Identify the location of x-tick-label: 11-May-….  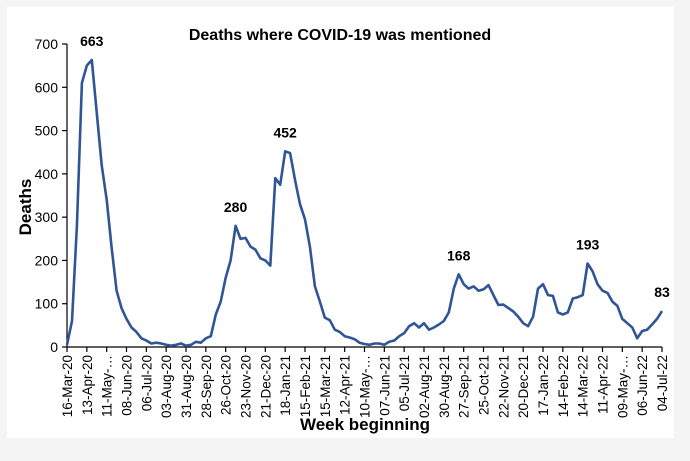
(107, 386).